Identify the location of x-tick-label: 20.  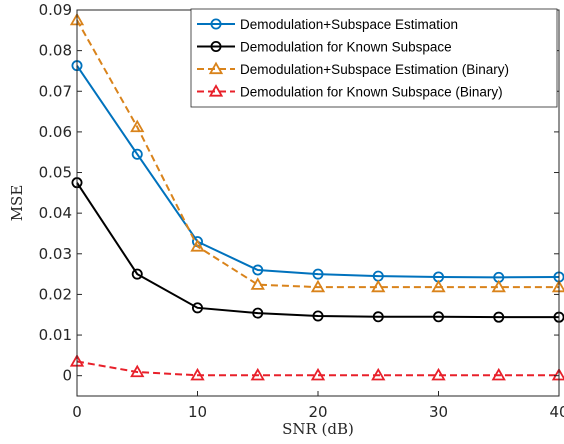
(317, 412).